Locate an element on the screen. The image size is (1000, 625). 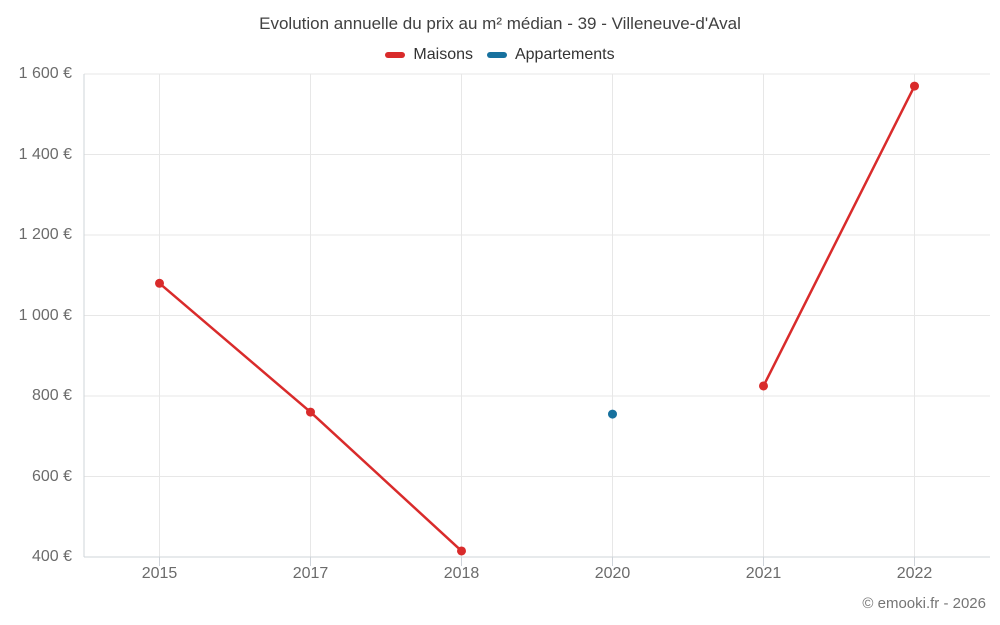
credit-text: © emooki.fr - 2026 is located at coordinates (924, 603).